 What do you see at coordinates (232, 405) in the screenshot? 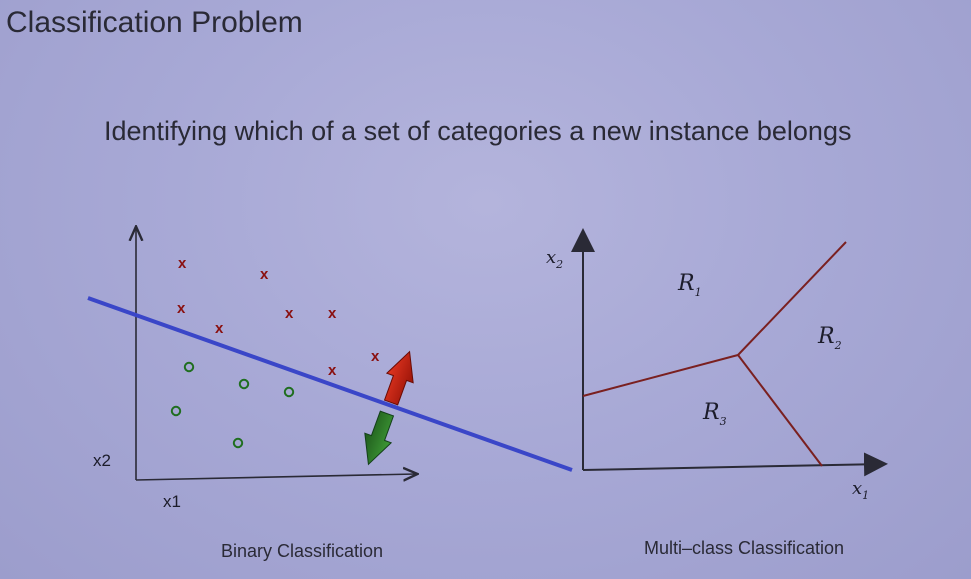
I see `o-class-markers` at bounding box center [232, 405].